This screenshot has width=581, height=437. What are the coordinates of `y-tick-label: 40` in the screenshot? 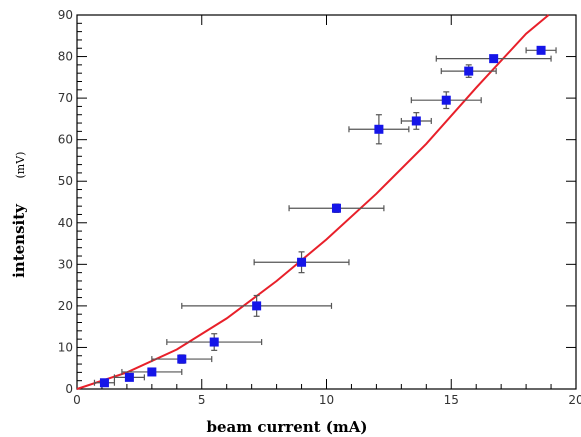 It's located at (65, 223).